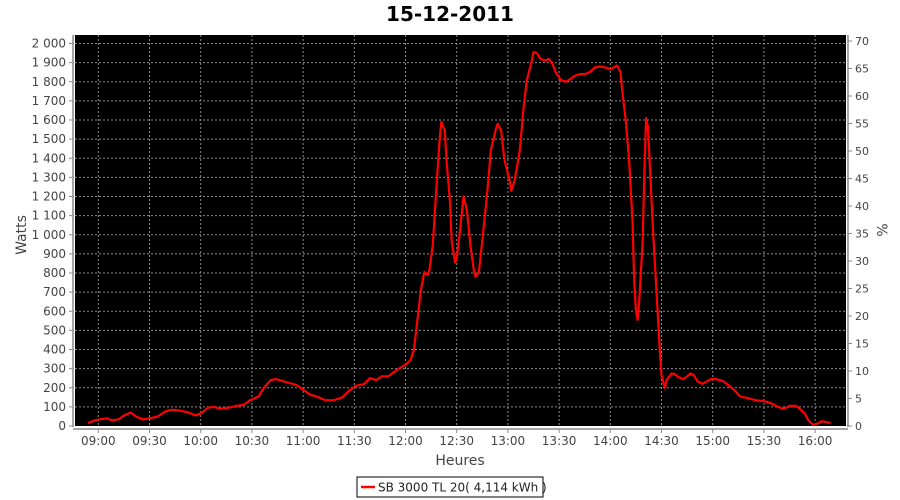 This screenshot has height=500, width=900. Describe the element at coordinates (49, 197) in the screenshot. I see `y-tick-label: 1 200` at that location.